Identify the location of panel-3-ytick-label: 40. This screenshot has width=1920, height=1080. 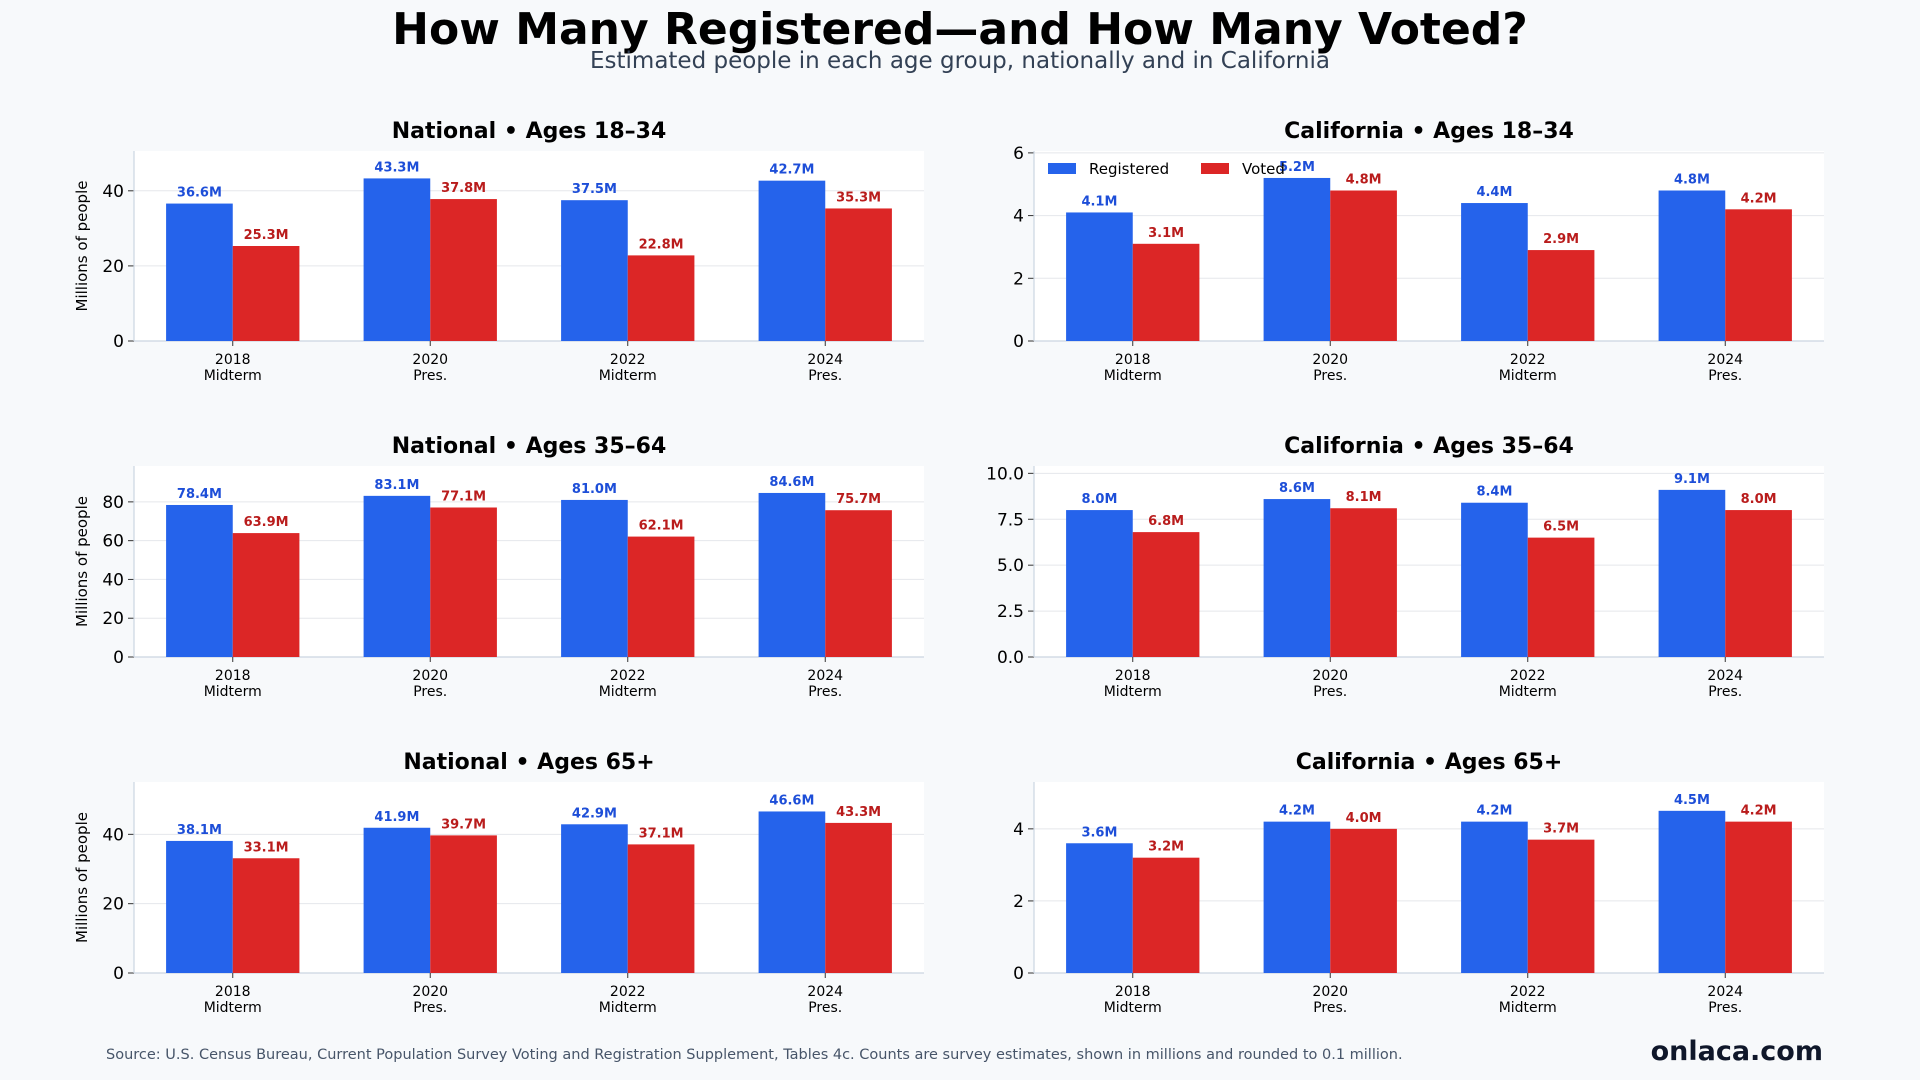
(113, 580).